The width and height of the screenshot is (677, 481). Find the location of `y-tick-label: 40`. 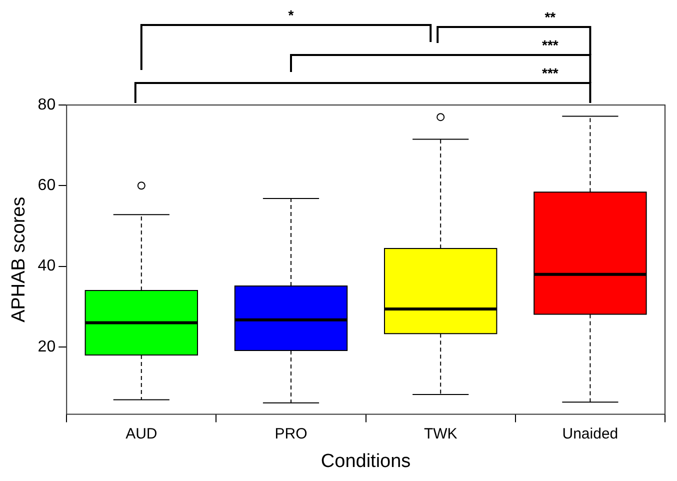

y-tick-label: 40 is located at coordinates (47, 266).